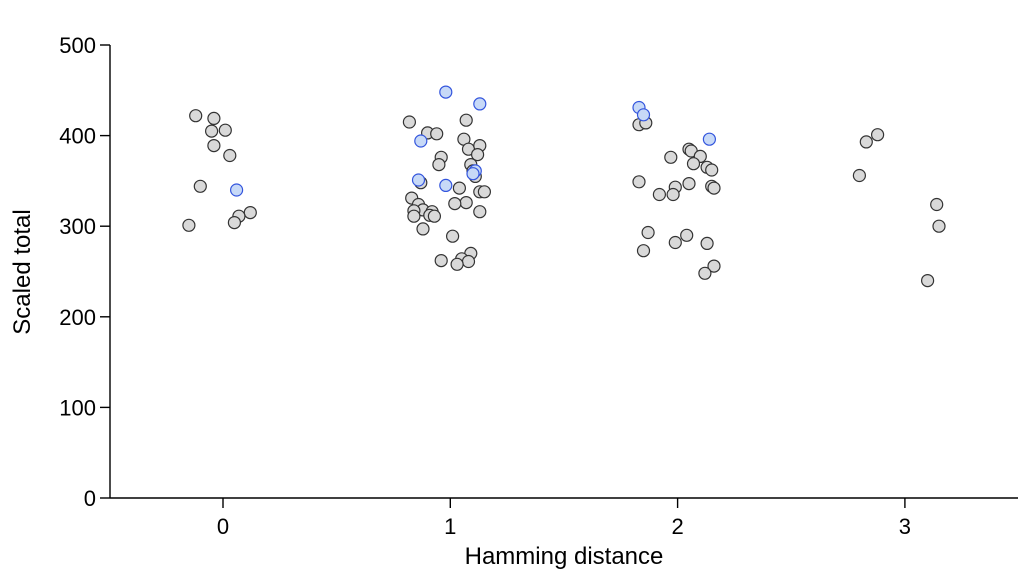 Image resolution: width=1029 pixels, height=578 pixels. Describe the element at coordinates (564, 518) in the screenshot. I see `x-axis: 0 1 2 3` at that location.